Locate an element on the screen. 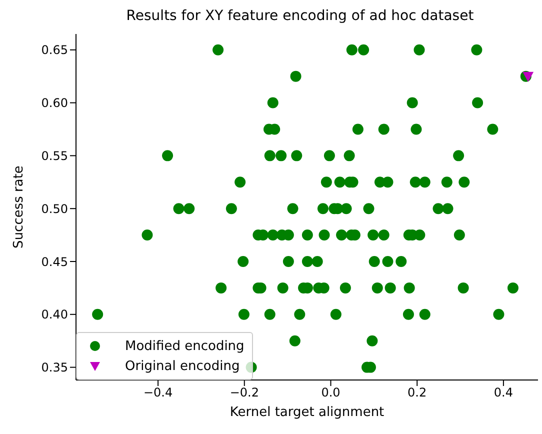 The height and width of the screenshot is (434, 542). x-axis-title: Kernel target alignment is located at coordinates (307, 412).